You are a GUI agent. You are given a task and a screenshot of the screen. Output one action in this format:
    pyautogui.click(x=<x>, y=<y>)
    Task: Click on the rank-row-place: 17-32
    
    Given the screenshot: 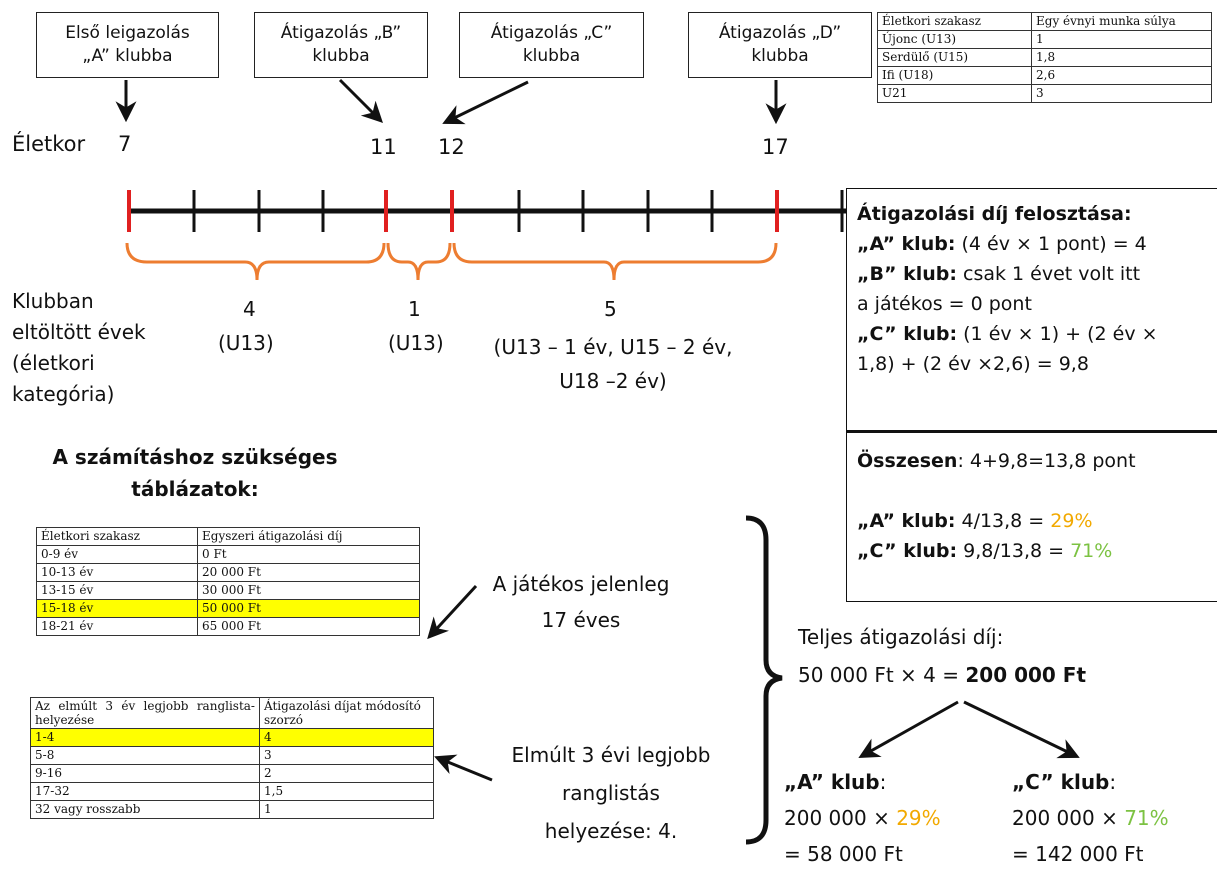 What is the action you would take?
    pyautogui.click(x=145, y=791)
    